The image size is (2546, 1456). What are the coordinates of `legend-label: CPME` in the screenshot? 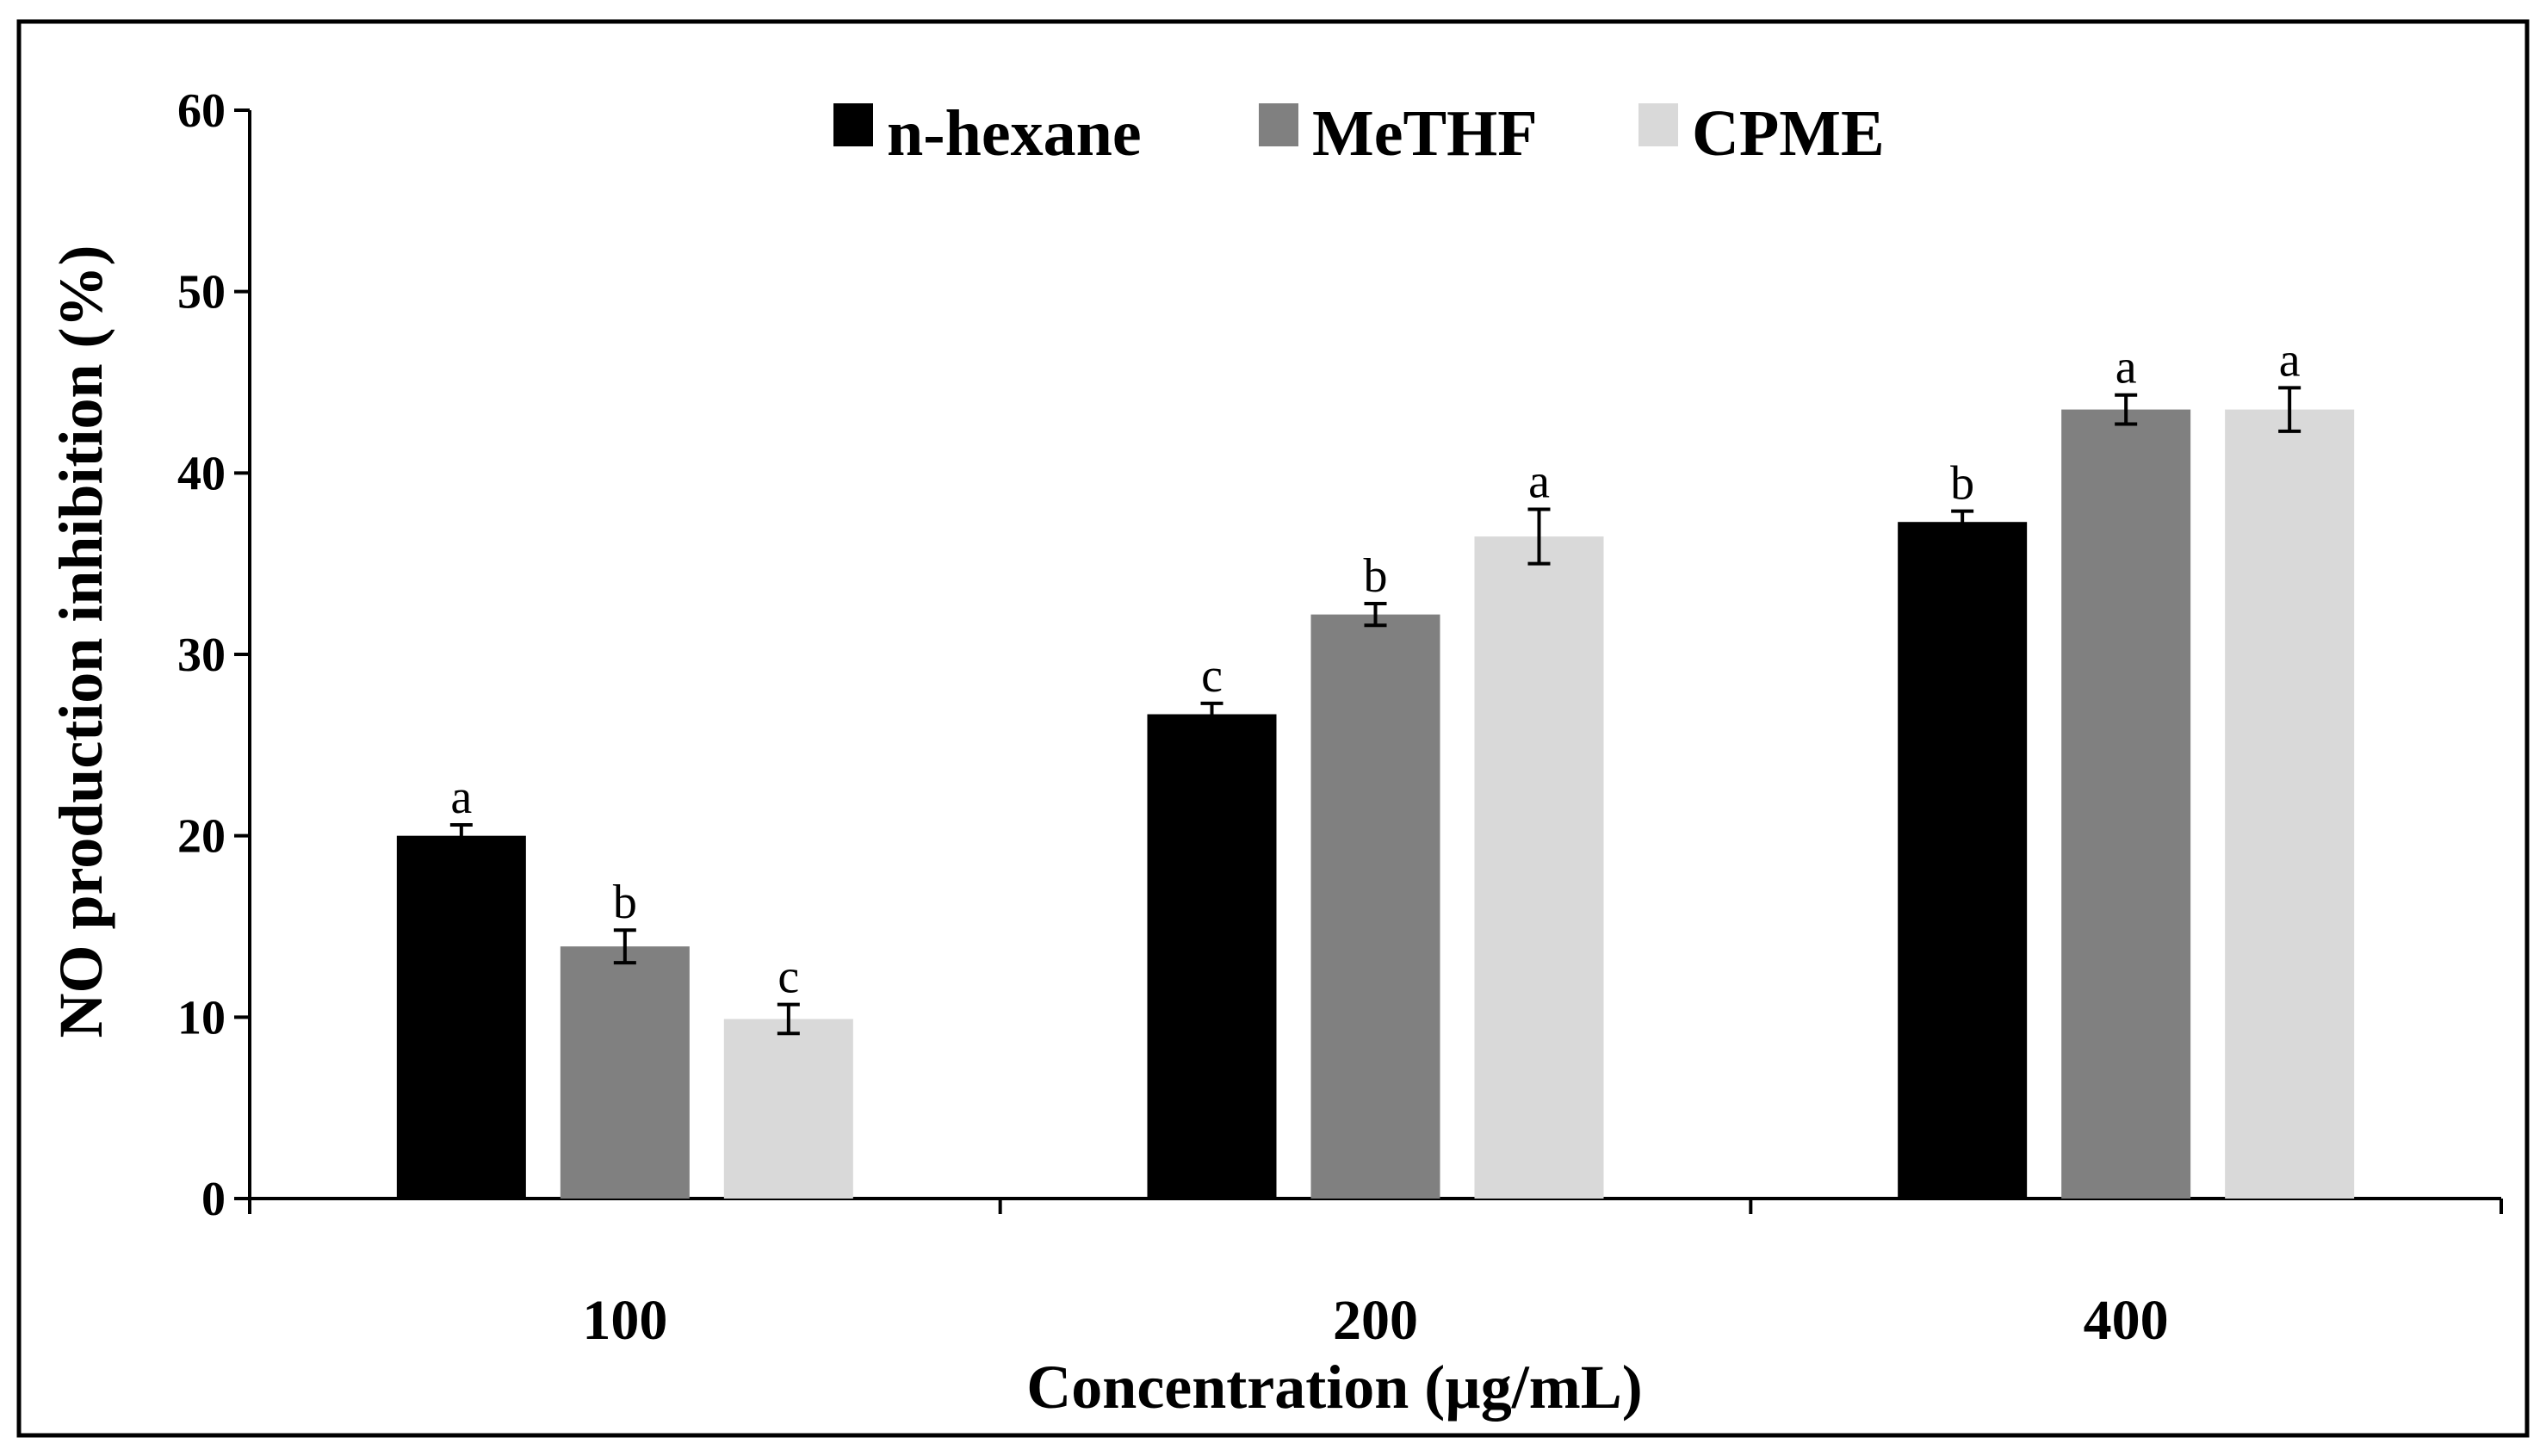 It's located at (1788, 134).